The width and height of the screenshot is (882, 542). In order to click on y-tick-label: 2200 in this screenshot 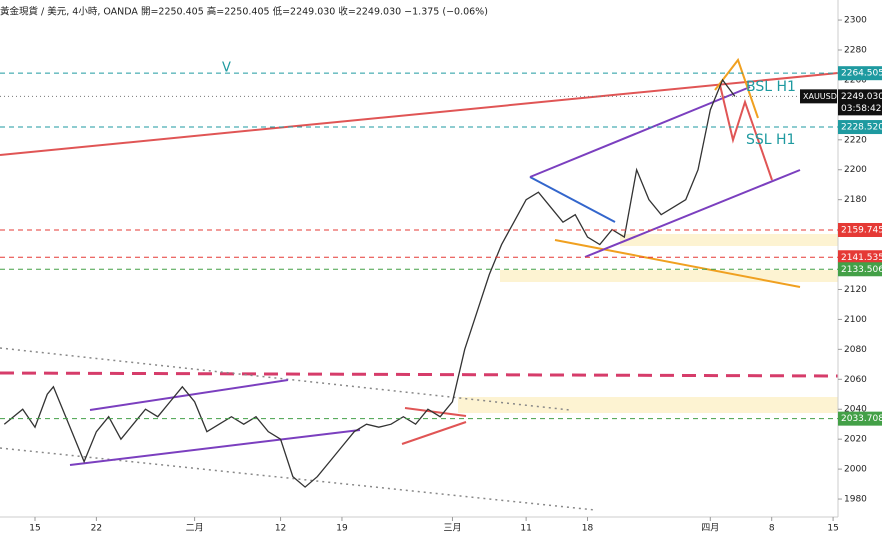, I will do `click(855, 170)`.